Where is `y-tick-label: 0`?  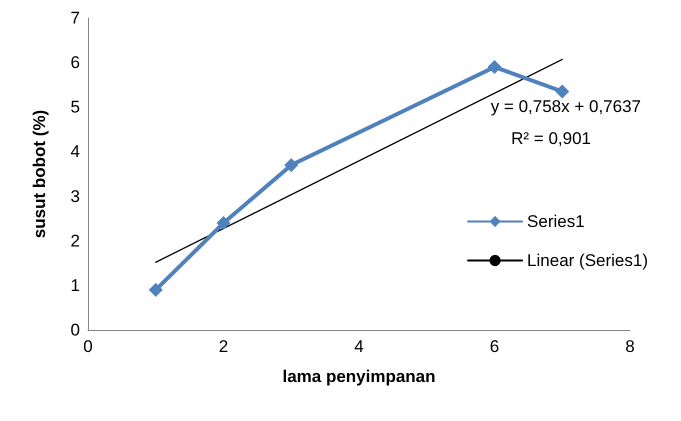 y-tick-label: 0 is located at coordinates (75, 330).